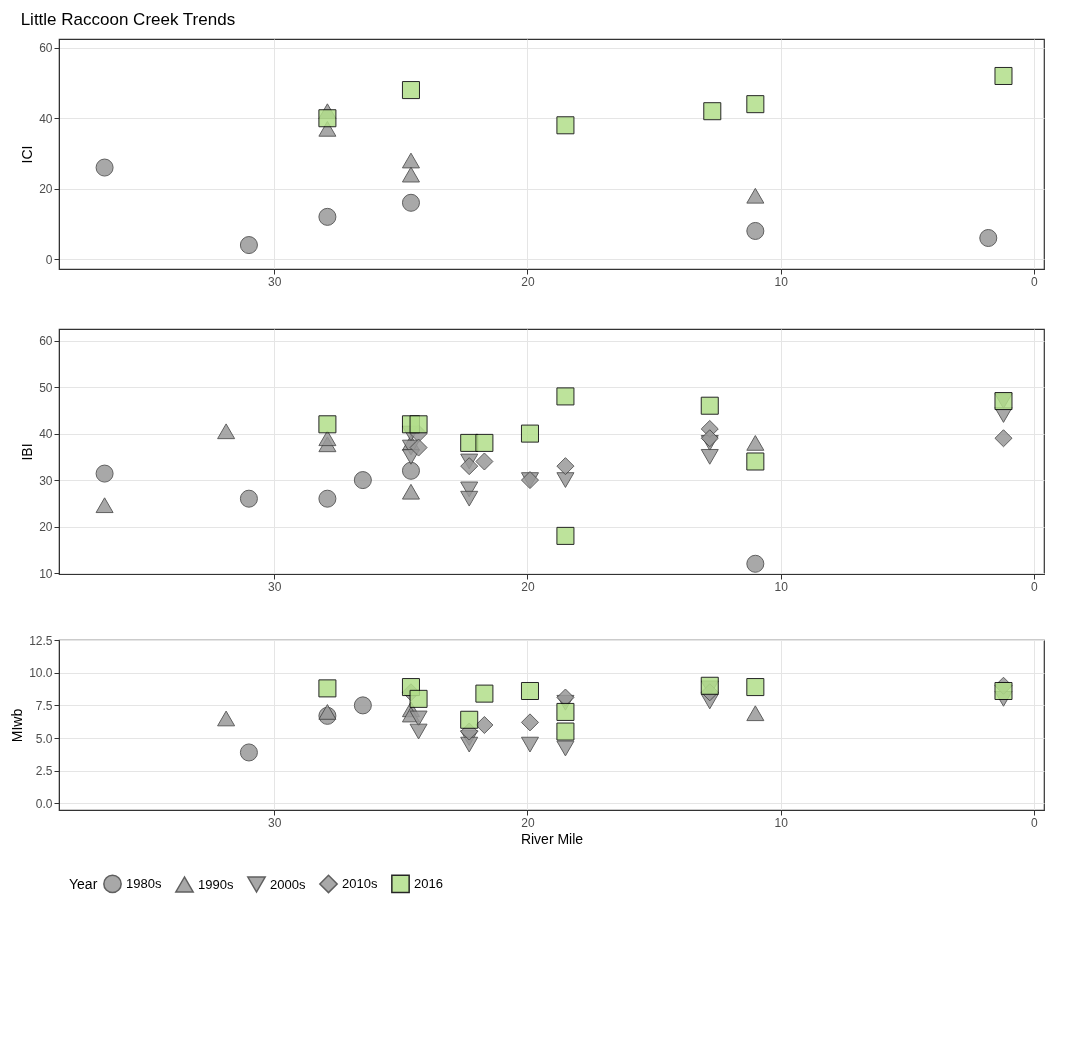 The image size is (1065, 1057). I want to click on x-axis-title: River Mile, so click(552, 838).